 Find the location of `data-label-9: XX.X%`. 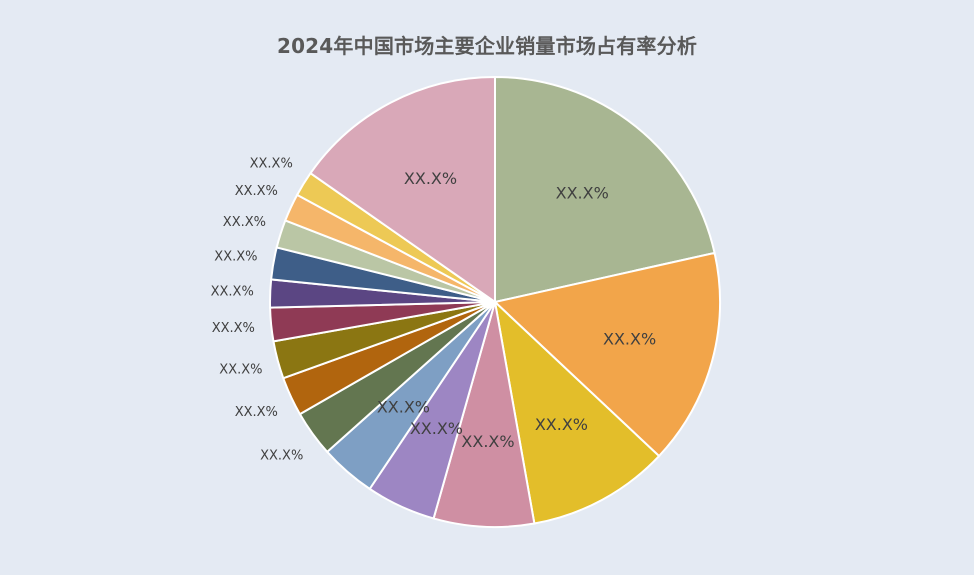

data-label-9: XX.X% is located at coordinates (240, 369).